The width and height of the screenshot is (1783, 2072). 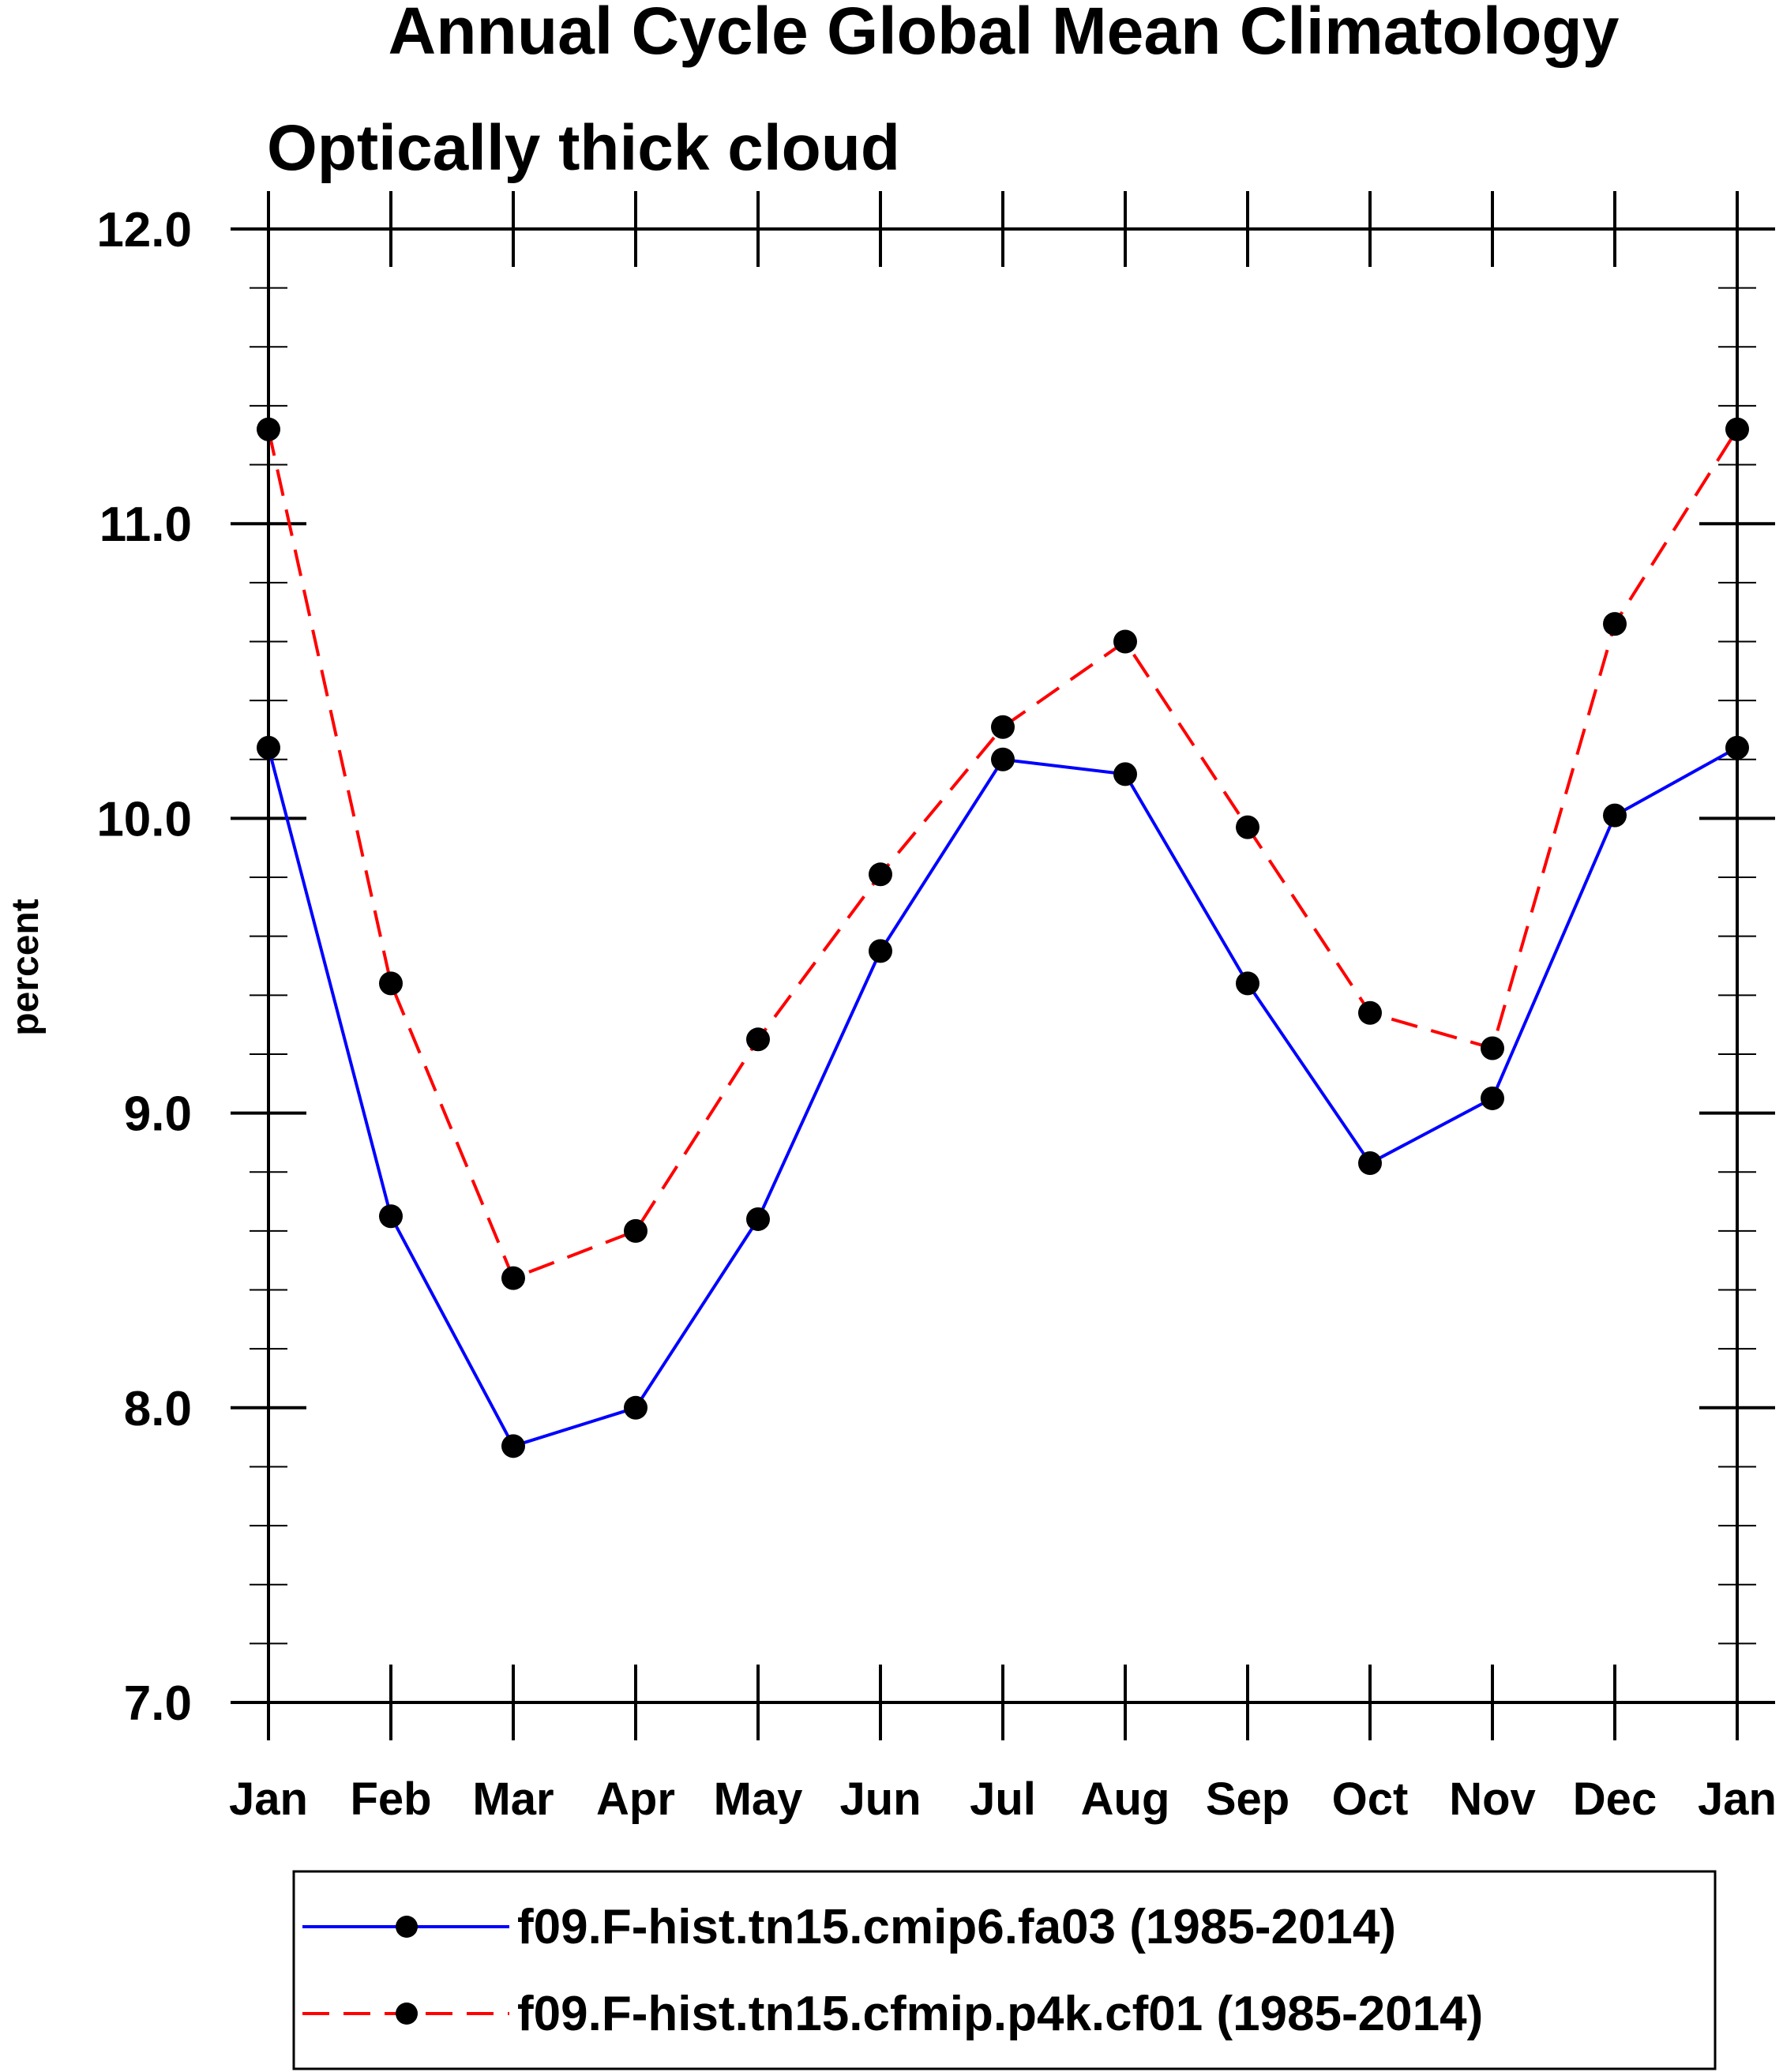 I want to click on x-tick-label: Aug, so click(x=1125, y=1799).